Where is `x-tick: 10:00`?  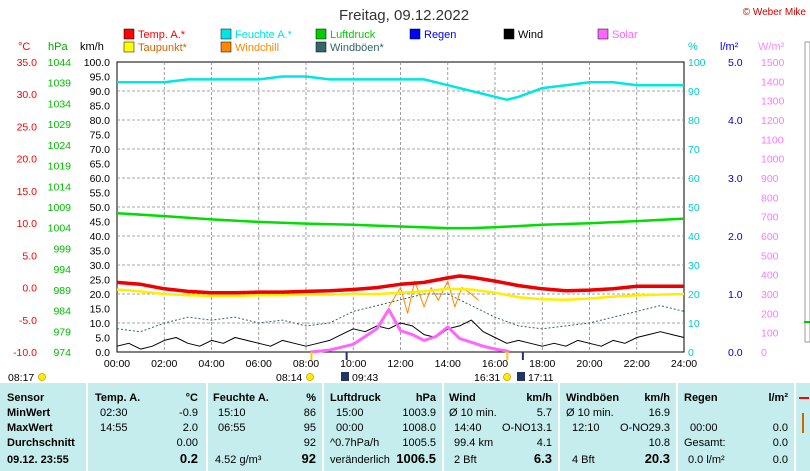 x-tick: 10:00 is located at coordinates (353, 364).